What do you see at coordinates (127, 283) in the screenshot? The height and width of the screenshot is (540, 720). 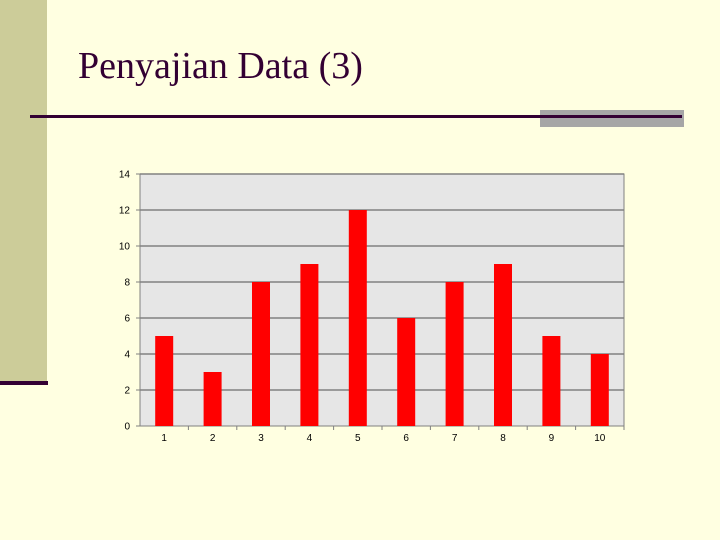 I see `y-tick-label: 8` at bounding box center [127, 283].